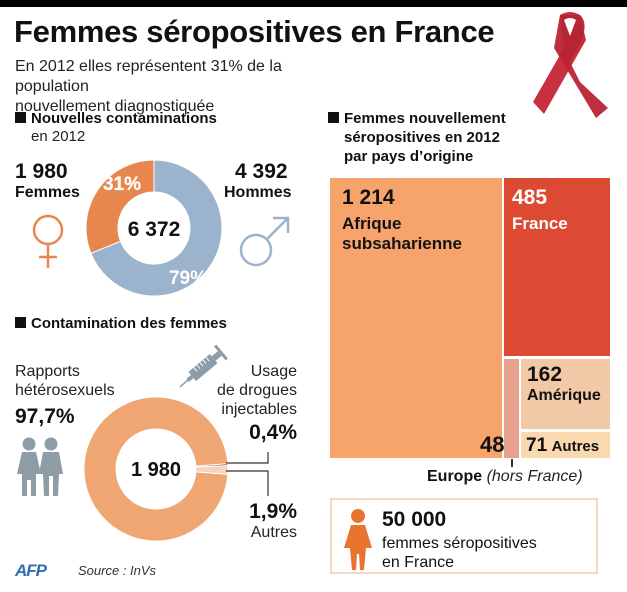 Image resolution: width=627 pixels, height=592 pixels. I want to click on syringe-icon, so click(203, 366).